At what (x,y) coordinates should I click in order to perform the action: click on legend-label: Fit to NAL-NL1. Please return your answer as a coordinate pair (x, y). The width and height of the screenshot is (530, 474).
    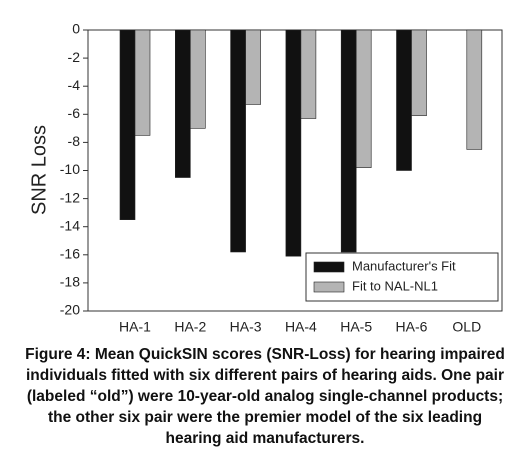
    Looking at the image, I should click on (395, 285).